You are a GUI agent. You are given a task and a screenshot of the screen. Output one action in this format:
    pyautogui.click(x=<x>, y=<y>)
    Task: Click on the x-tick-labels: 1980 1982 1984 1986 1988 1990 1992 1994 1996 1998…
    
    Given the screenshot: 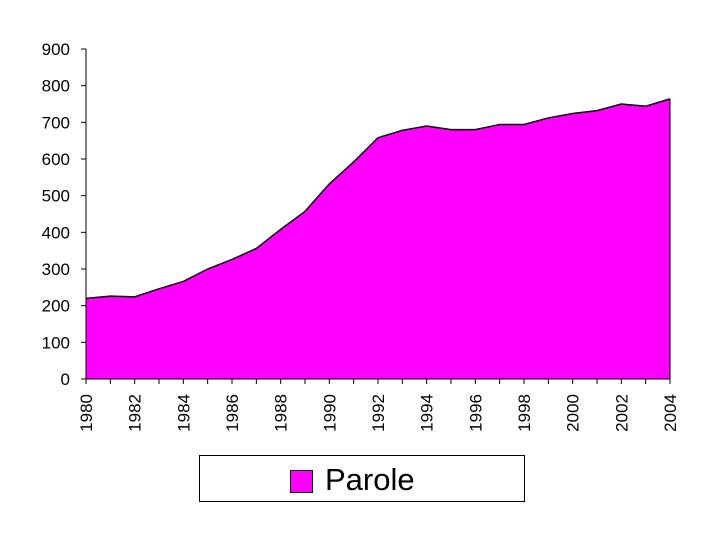 What is the action you would take?
    pyautogui.click(x=378, y=413)
    